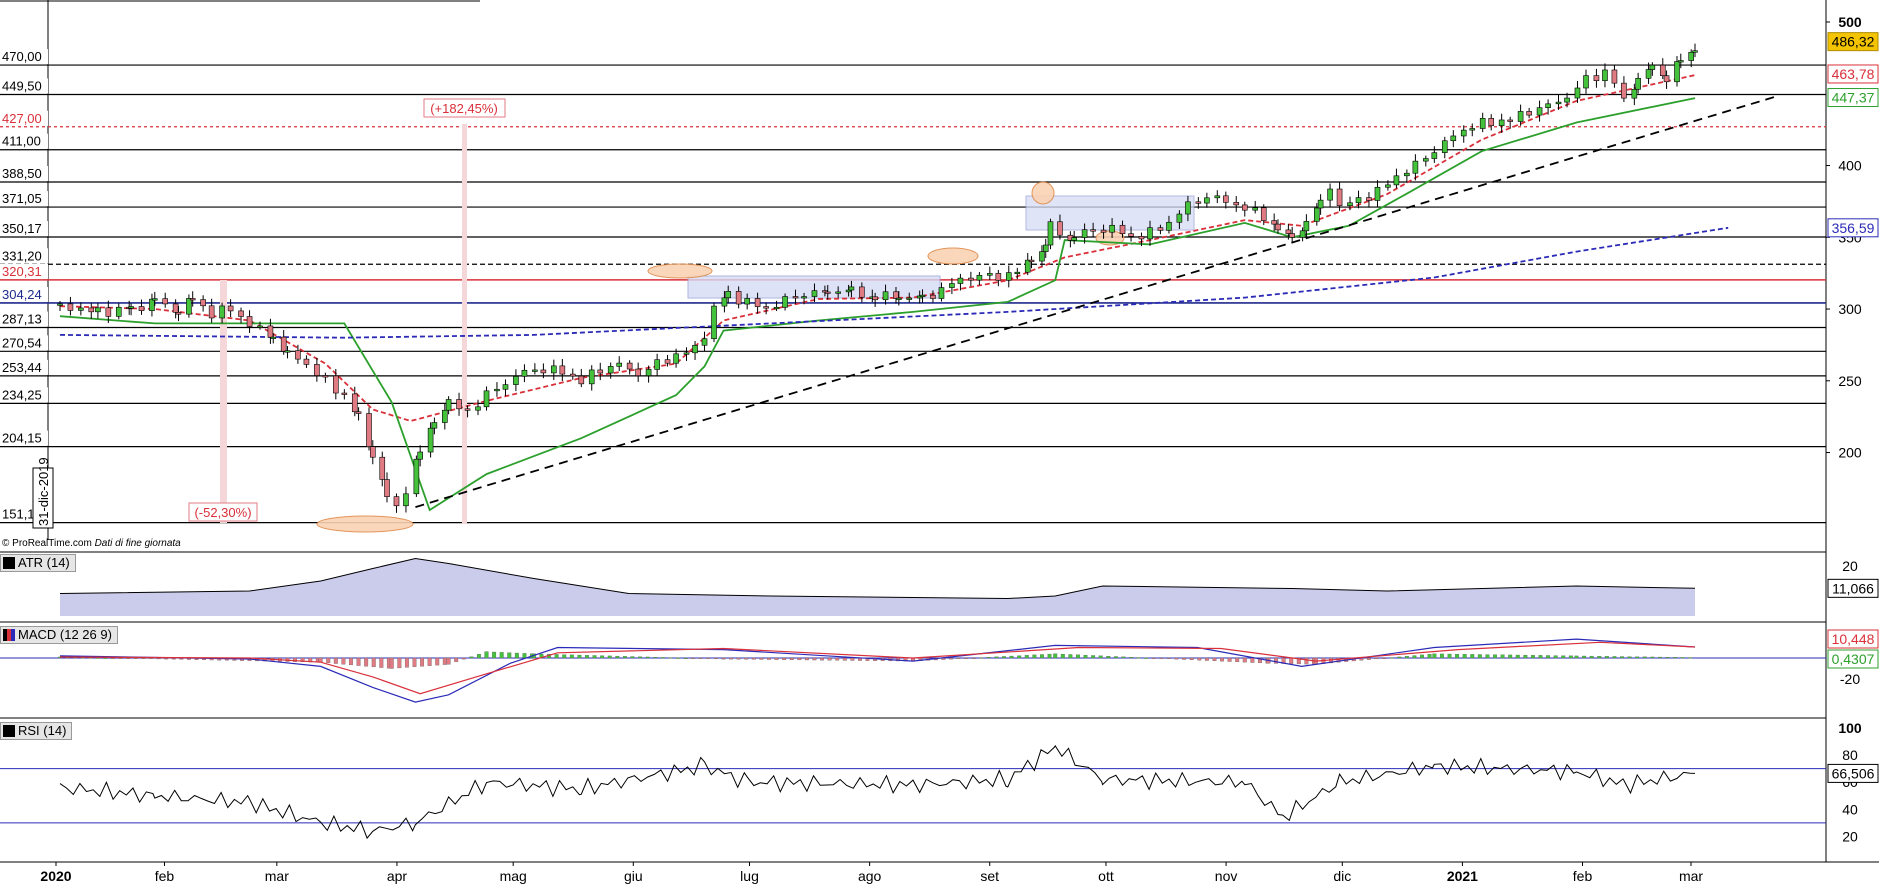  I want to click on x-tick-label: 2020, so click(55, 876).